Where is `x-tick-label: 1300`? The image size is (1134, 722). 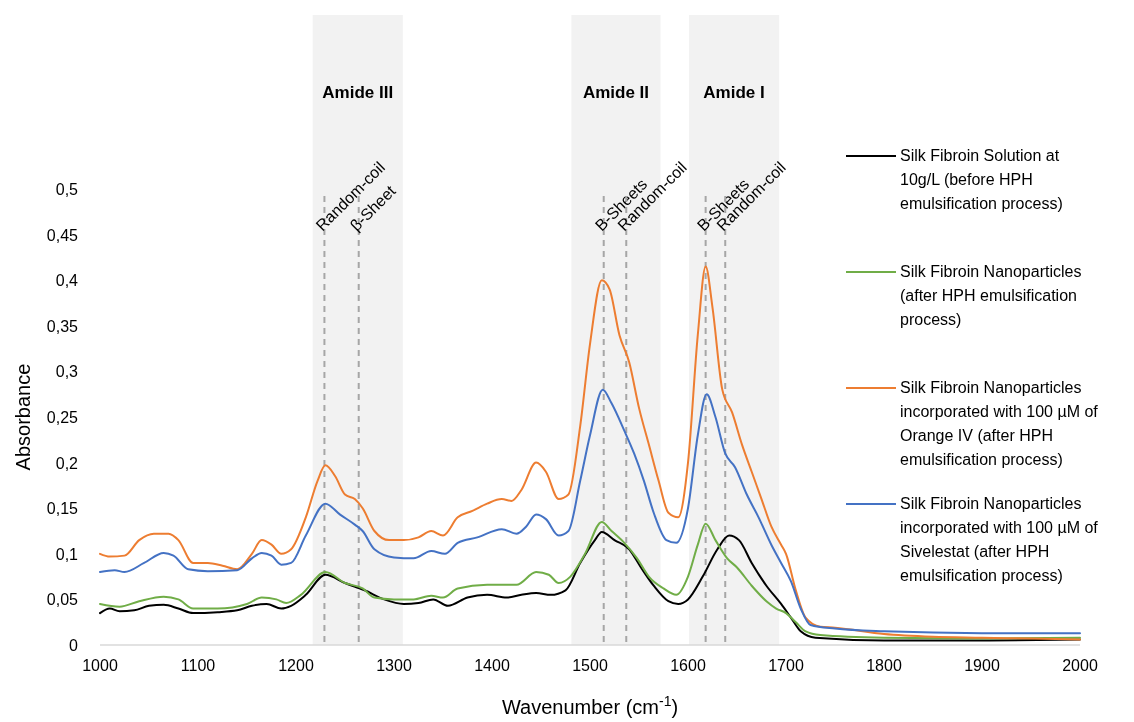
x-tick-label: 1300 is located at coordinates (394, 665).